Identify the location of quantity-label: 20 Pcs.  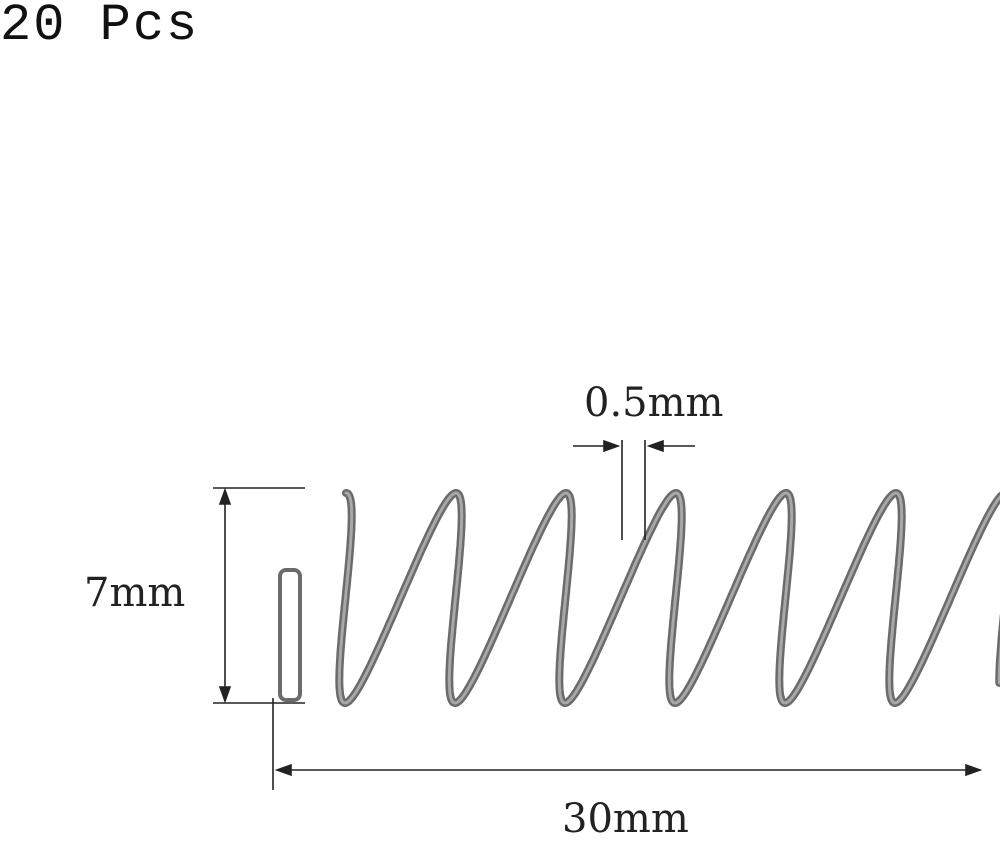
(100, 27).